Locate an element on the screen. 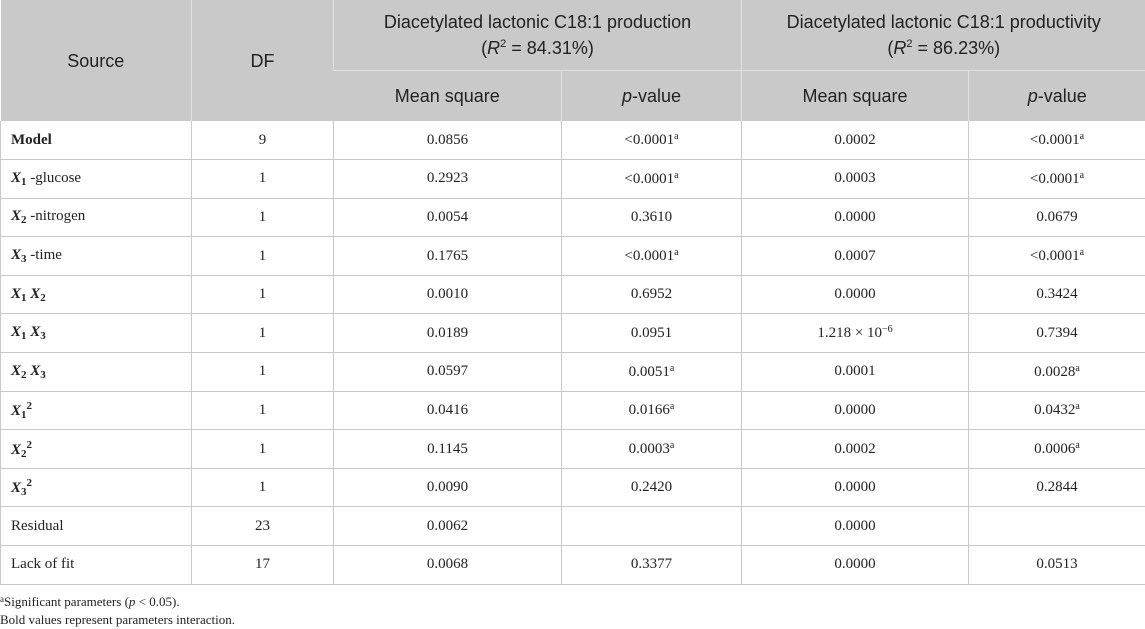 The image size is (1145, 629). cell-p-value-productivity: 0.0679 is located at coordinates (1056, 218).